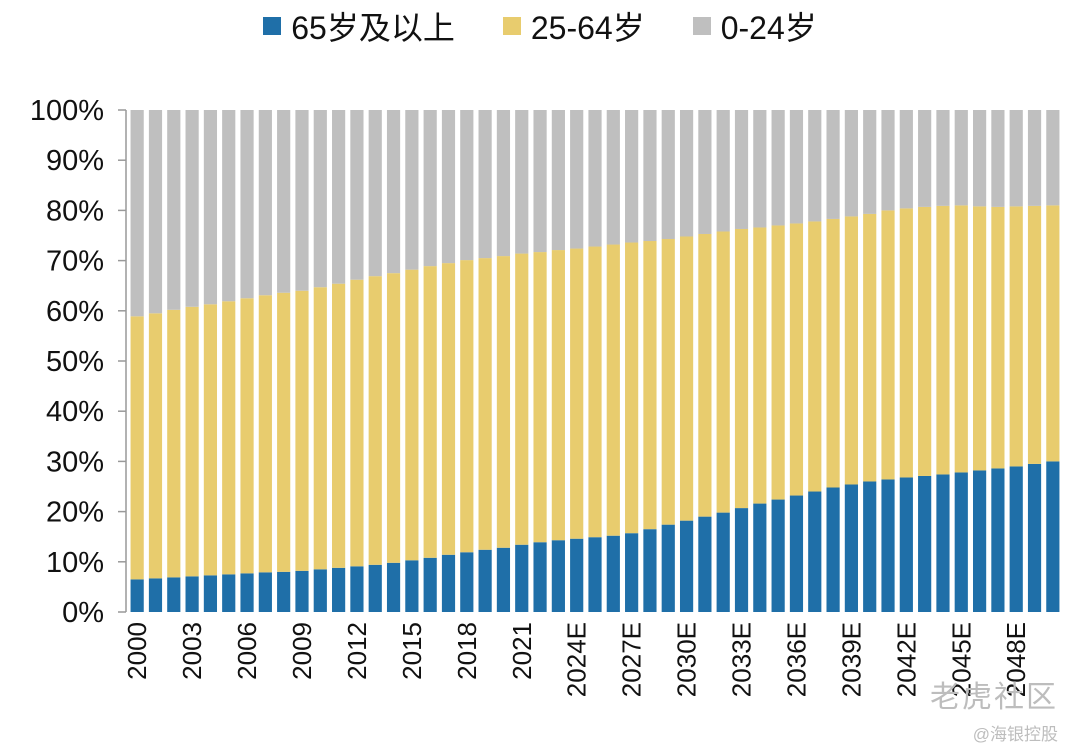  I want to click on x-tick-label-2030E: 2030E, so click(687, 659).